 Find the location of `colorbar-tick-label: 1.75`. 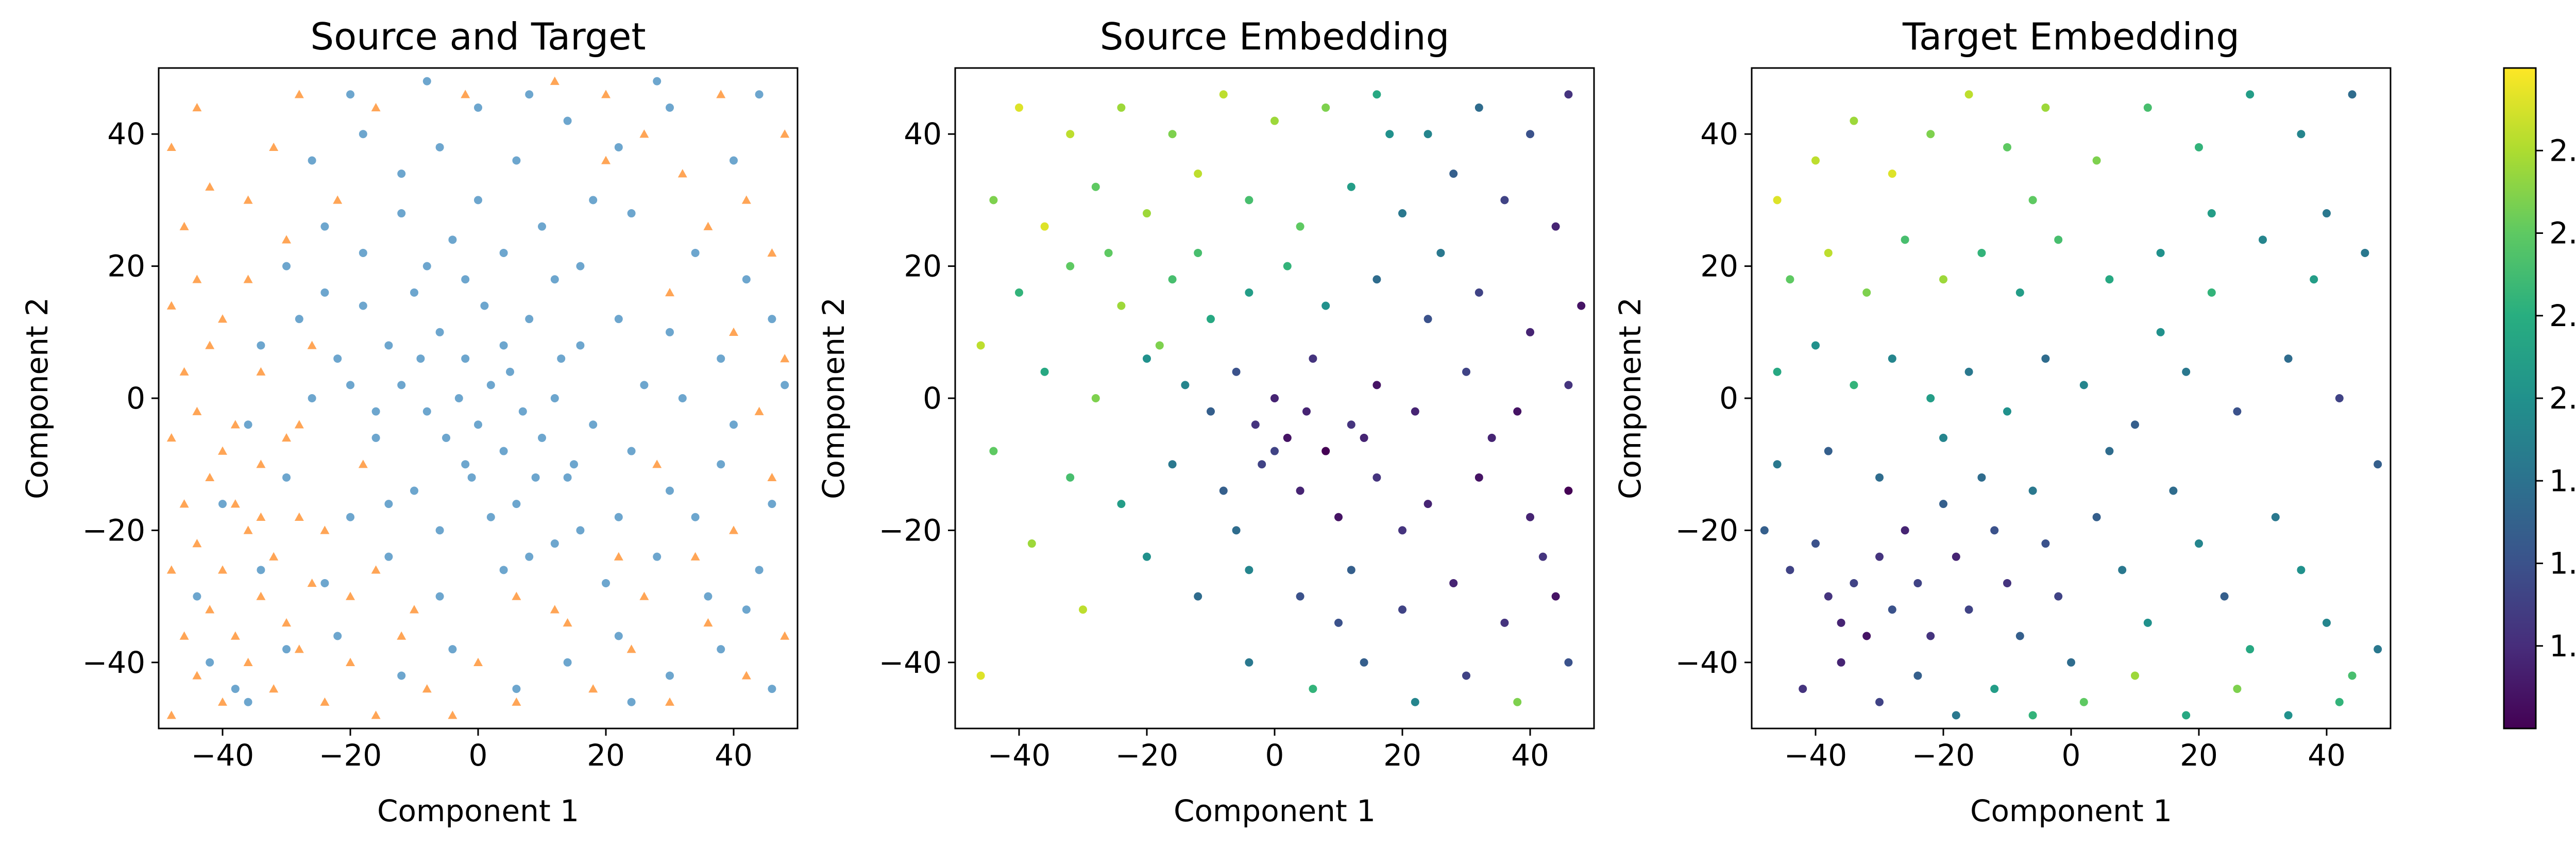

colorbar-tick-label: 1.75 is located at coordinates (2562, 480).